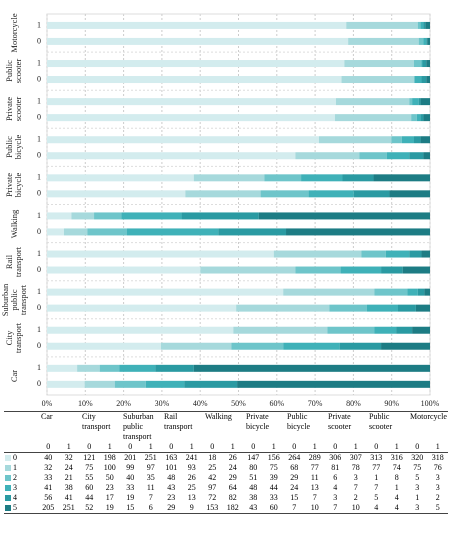 The height and width of the screenshot is (550, 452). What do you see at coordinates (315, 403) in the screenshot?
I see `x-tick-label: 70%` at bounding box center [315, 403].